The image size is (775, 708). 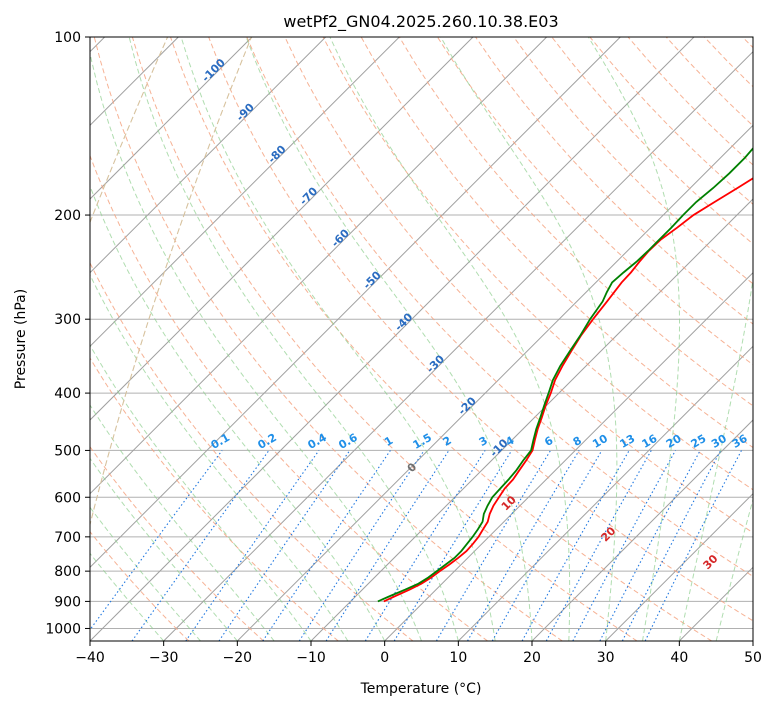 What do you see at coordinates (67, 572) in the screenshot?
I see `y-tick-label: 800` at bounding box center [67, 572].